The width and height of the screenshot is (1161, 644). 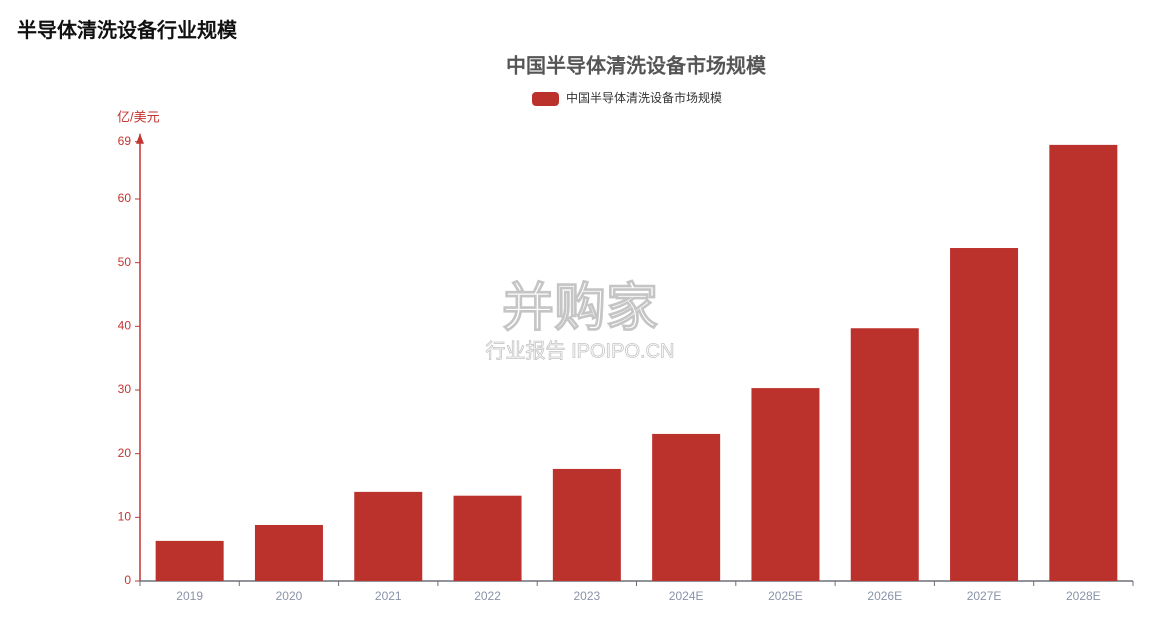 I want to click on y-tick-label: 10, so click(x=125, y=517).